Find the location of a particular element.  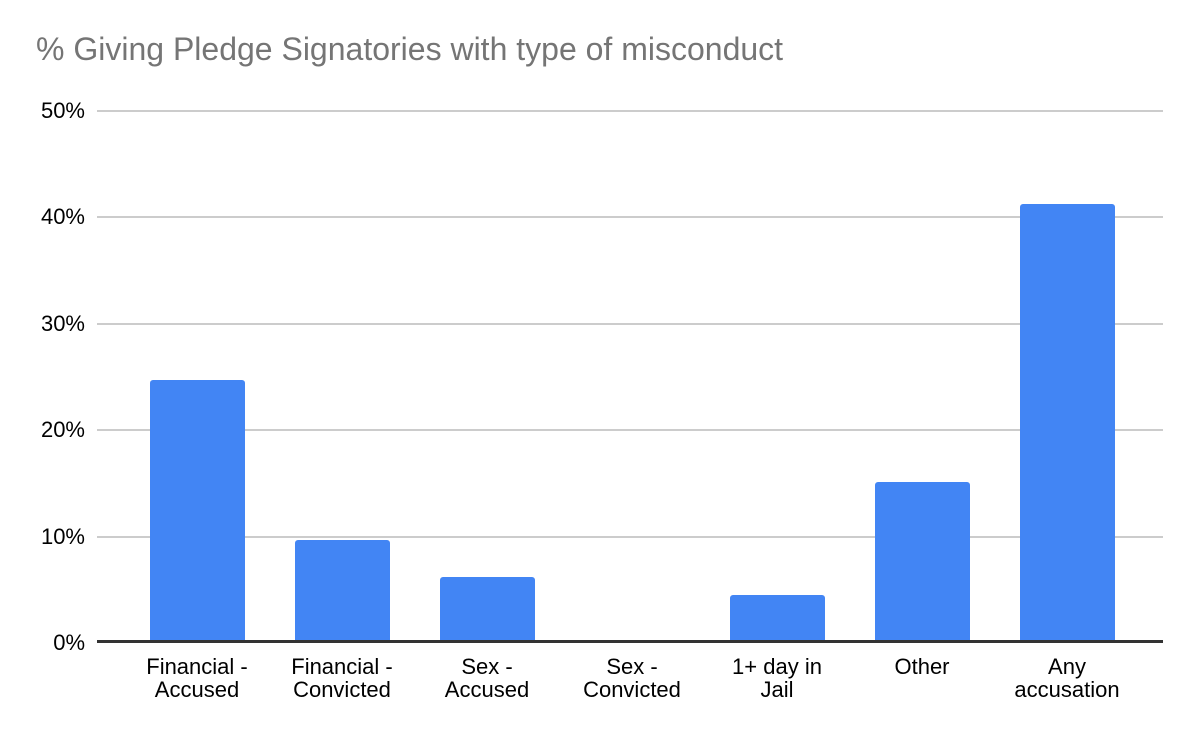

x-tick-label-1-day-in-jail: 1+ day in Jail is located at coordinates (777, 678).